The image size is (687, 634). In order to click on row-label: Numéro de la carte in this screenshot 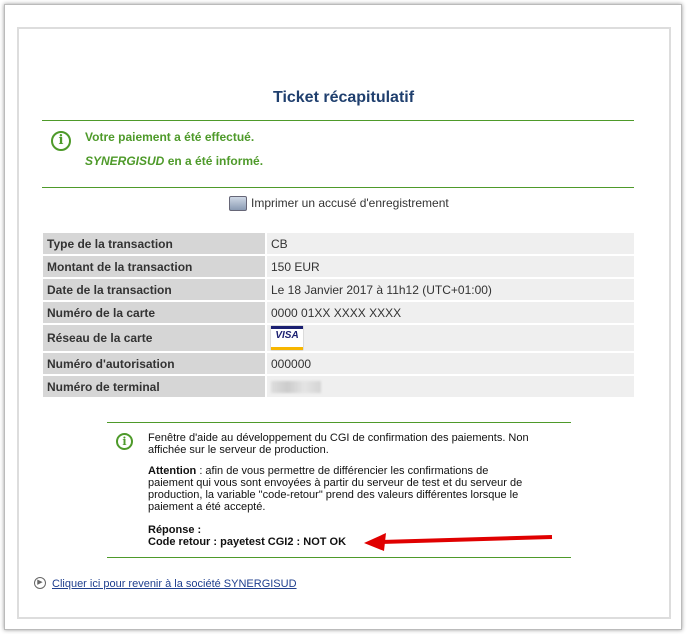, I will do `click(155, 313)`.